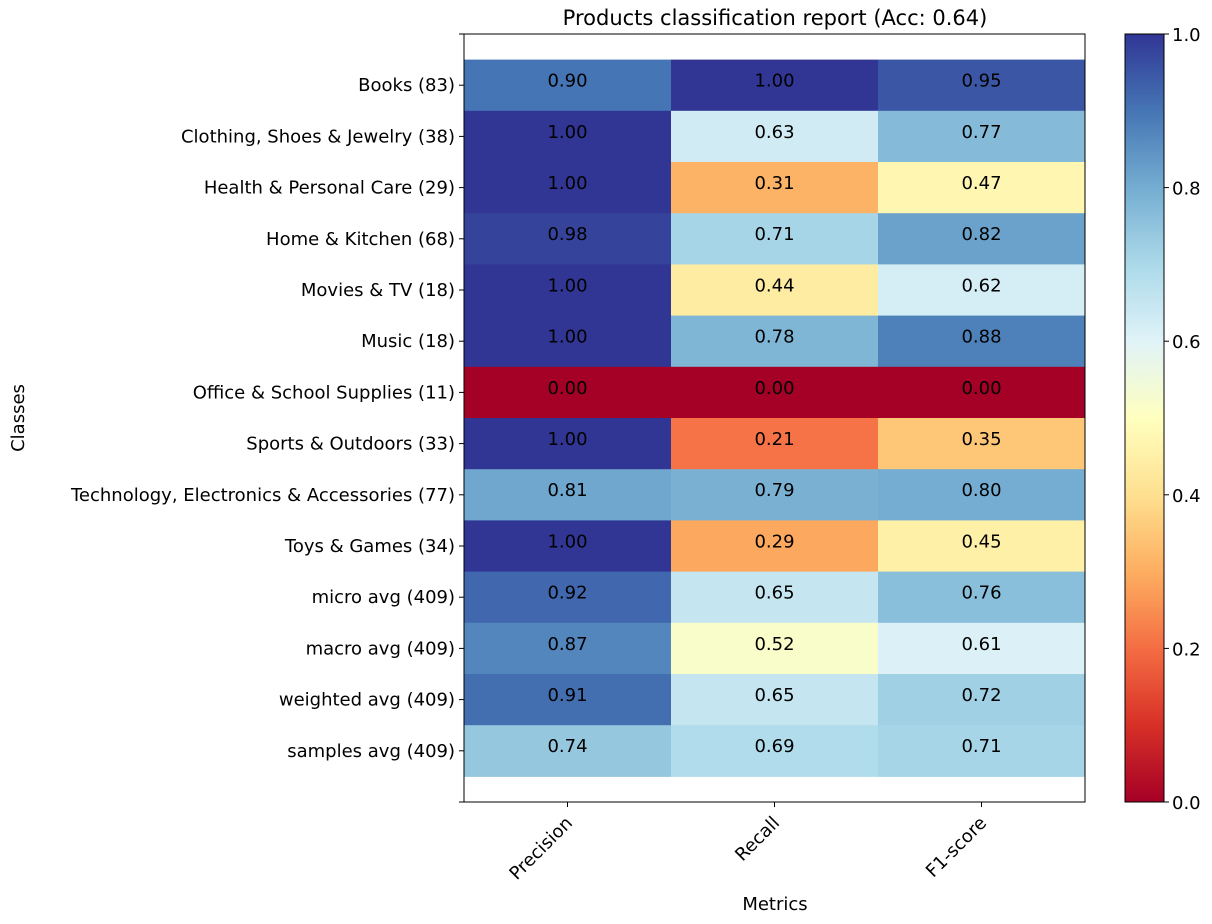 The image size is (1212, 924). Describe the element at coordinates (1186, 496) in the screenshot. I see `colorbar-tick-label: 0.4` at that location.